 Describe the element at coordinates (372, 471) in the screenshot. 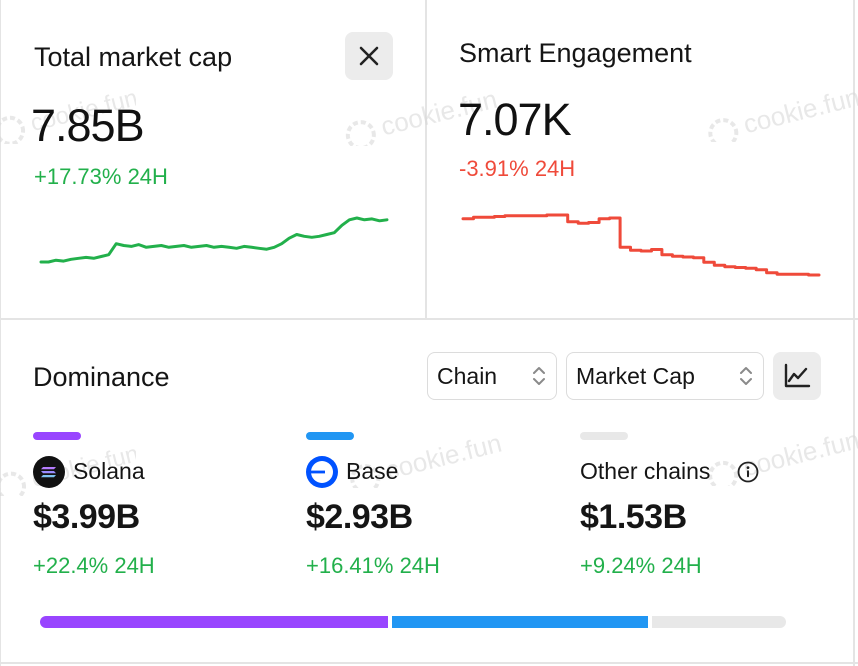

I see `chain-name-base: Base` at that location.